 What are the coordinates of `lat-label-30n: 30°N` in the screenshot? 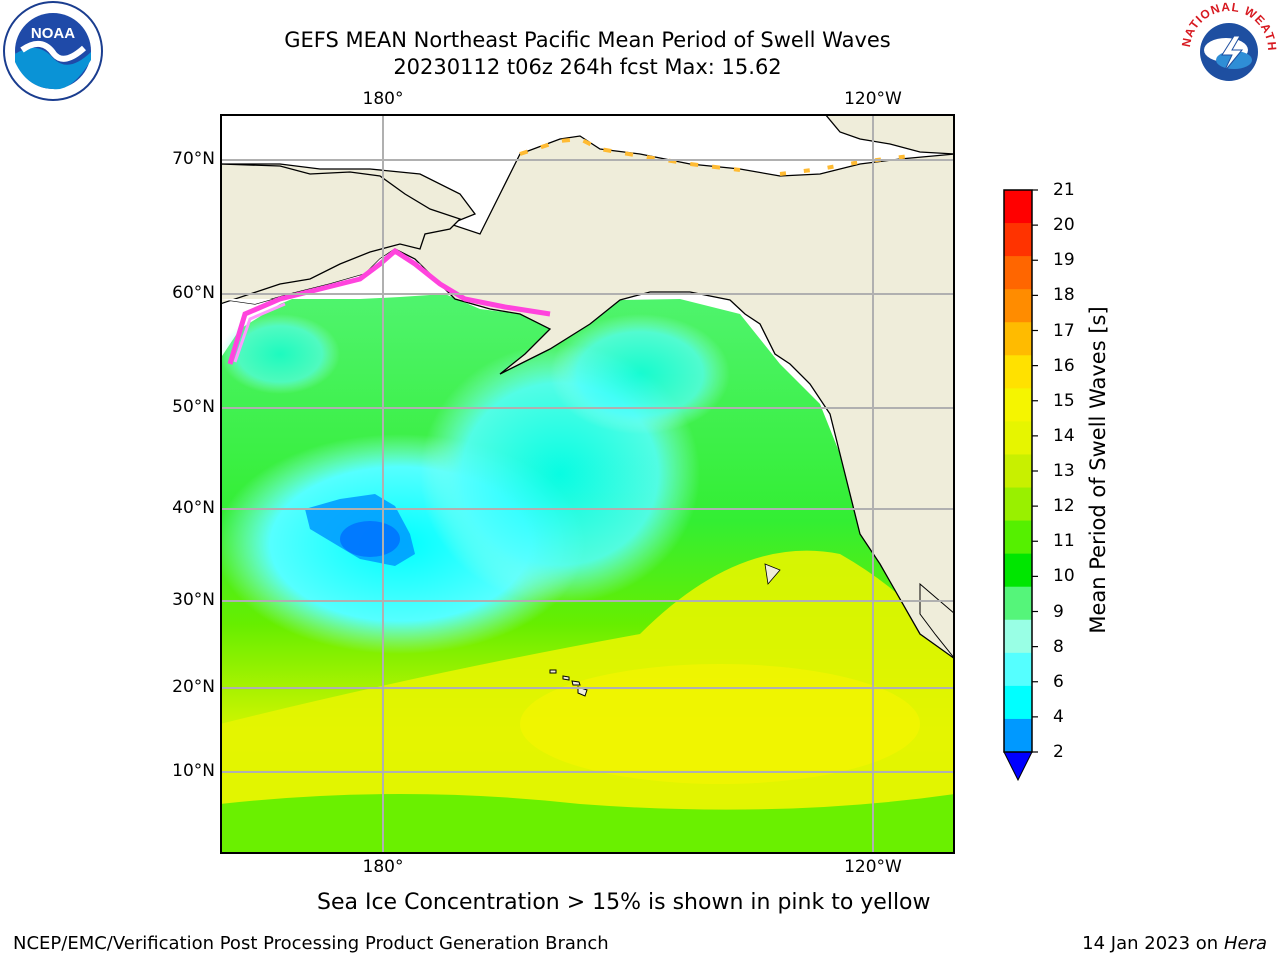 It's located at (193, 600).